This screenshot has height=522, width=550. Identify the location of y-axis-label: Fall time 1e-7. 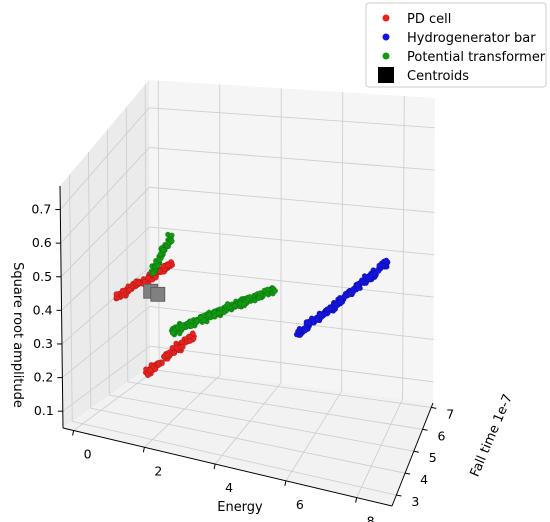
(492, 435).